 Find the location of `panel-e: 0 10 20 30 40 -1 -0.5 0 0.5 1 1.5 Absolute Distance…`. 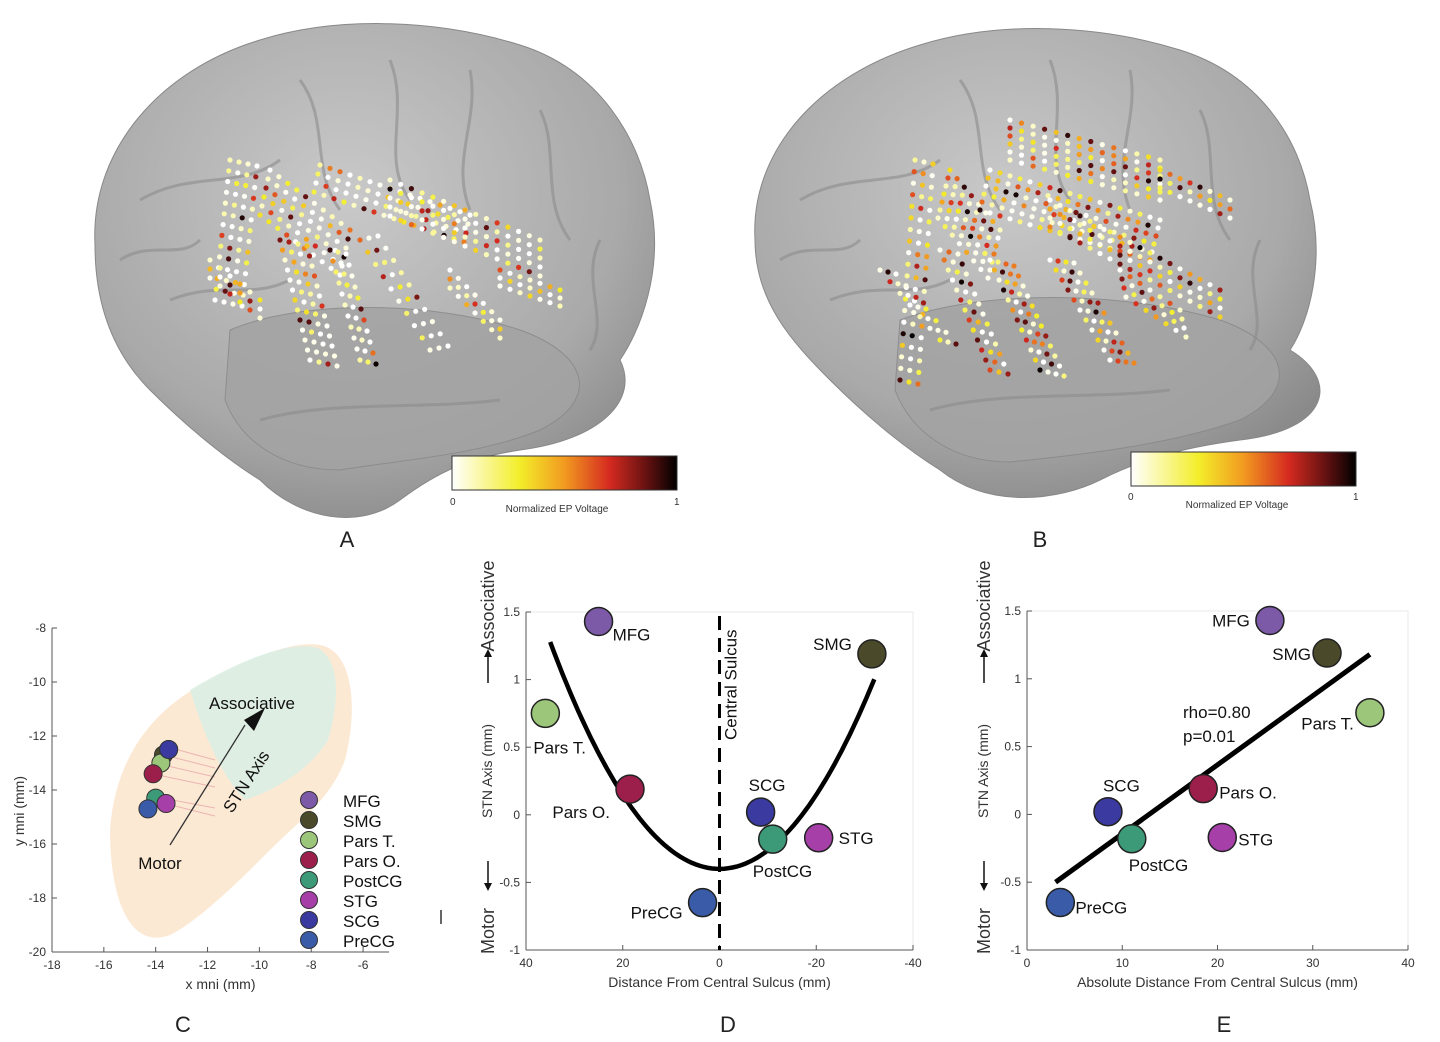

panel-e: 0 10 20 30 40 -1 -0.5 0 0.5 1 1.5 Absolute Distance… is located at coordinates (1194, 775).